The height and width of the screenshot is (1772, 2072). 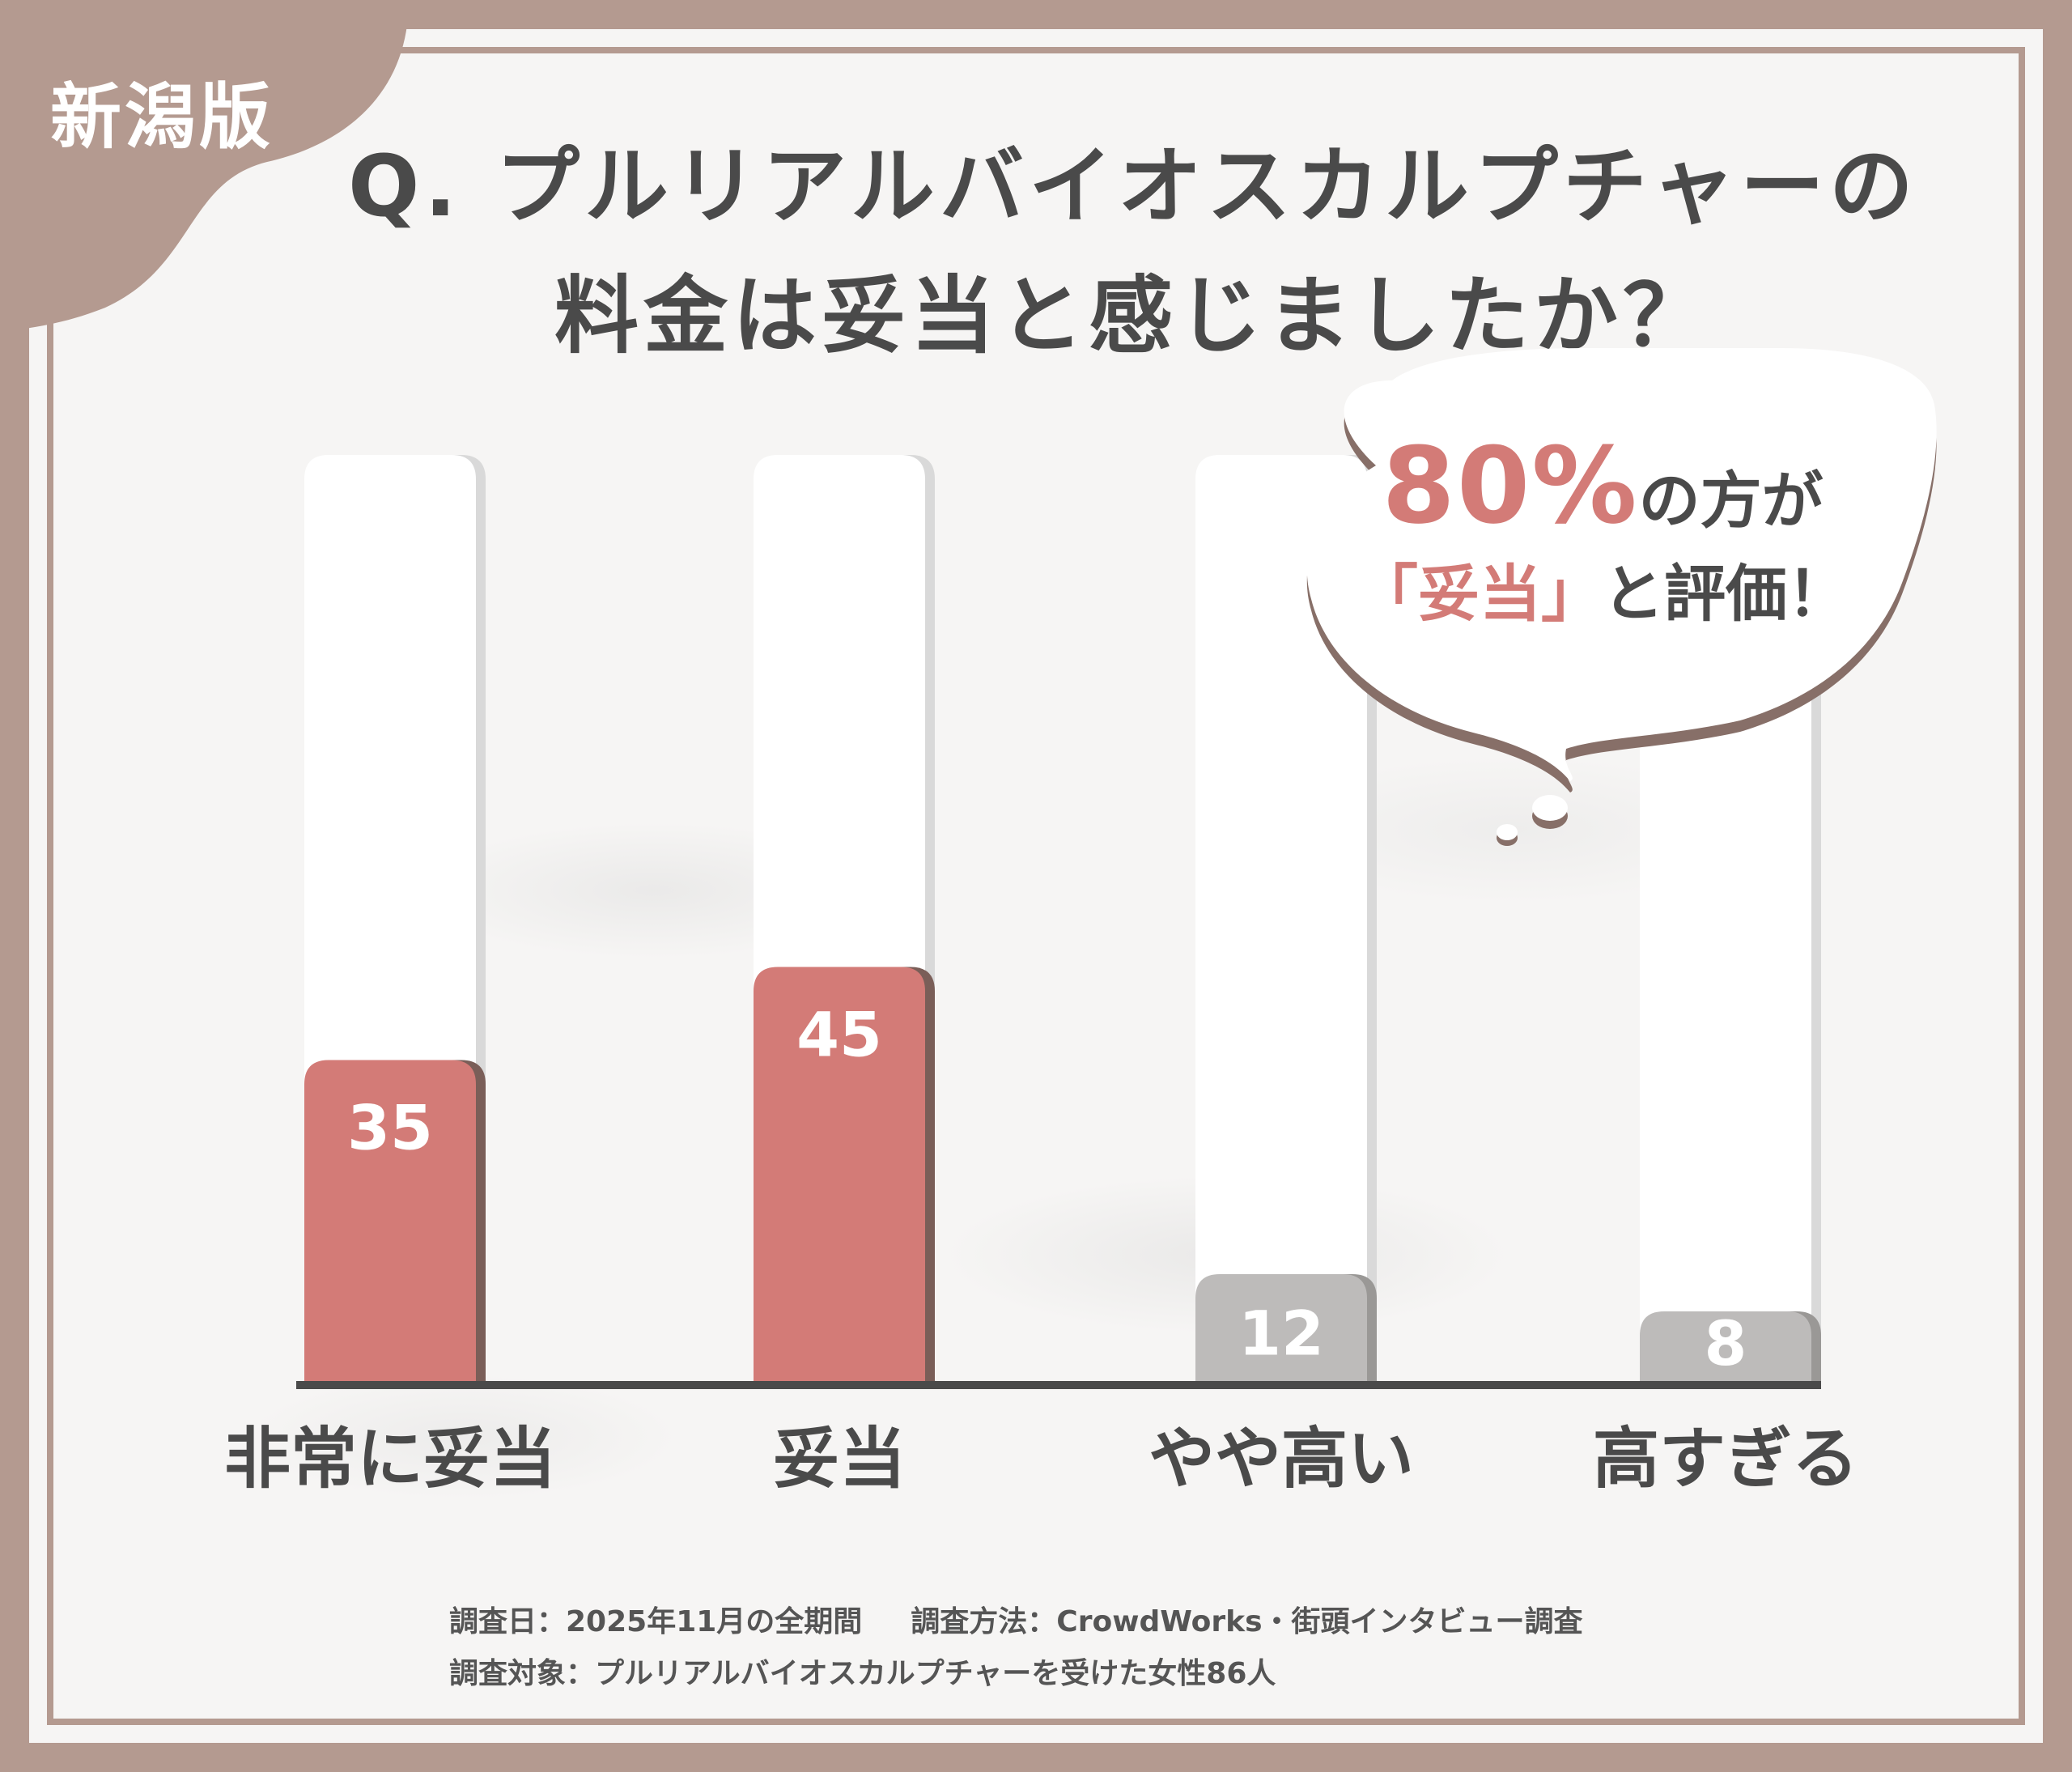 What do you see at coordinates (390, 1128) in the screenshot?
I see `bar-value-label: 35` at bounding box center [390, 1128].